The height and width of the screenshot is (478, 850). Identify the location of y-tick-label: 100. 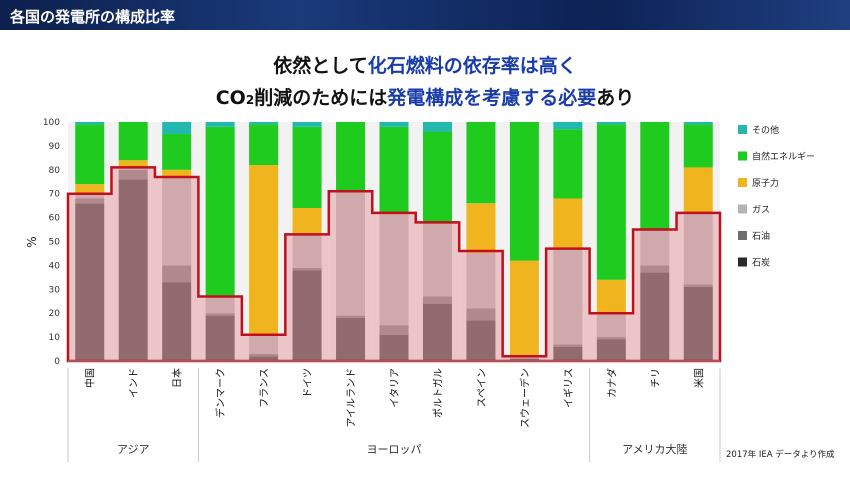
(51, 123).